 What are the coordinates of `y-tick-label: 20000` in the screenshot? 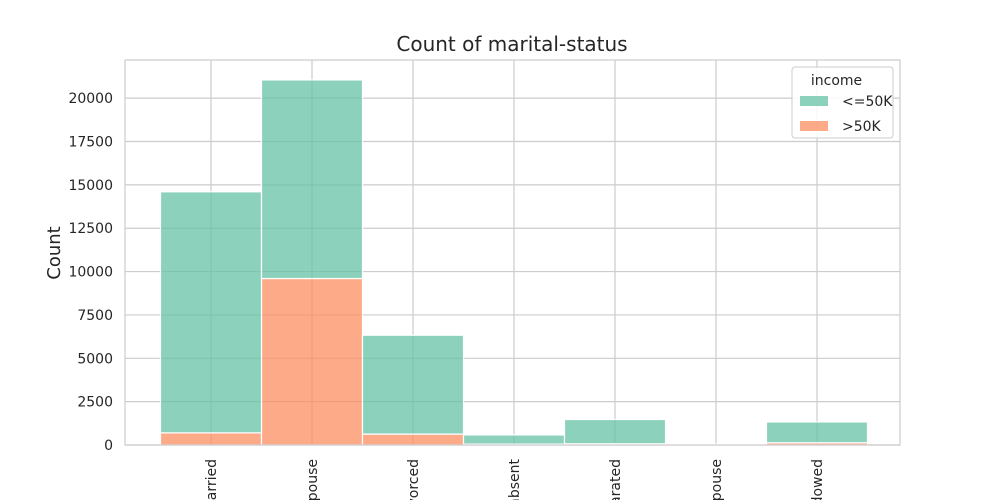 It's located at (90, 99).